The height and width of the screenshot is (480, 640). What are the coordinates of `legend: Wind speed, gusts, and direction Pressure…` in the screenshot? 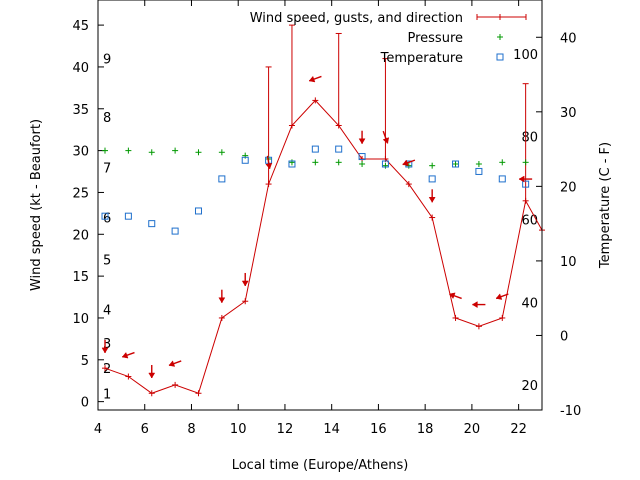 It's located at (388, 38).